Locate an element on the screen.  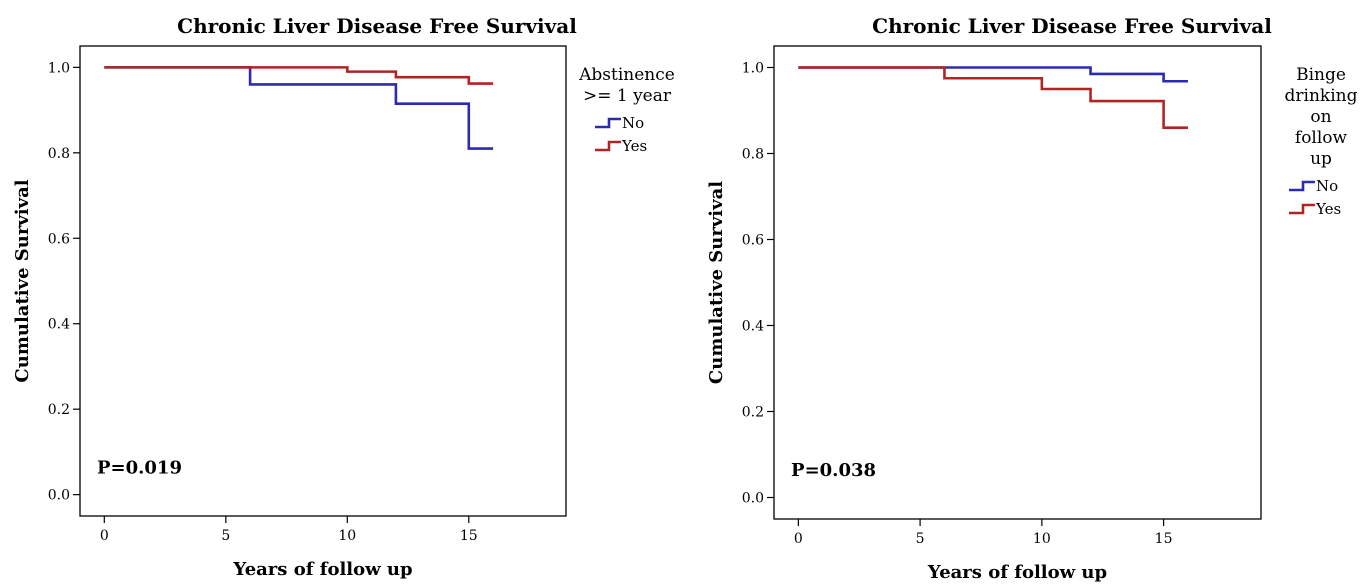
legend-title-line: up is located at coordinates (1321, 159).